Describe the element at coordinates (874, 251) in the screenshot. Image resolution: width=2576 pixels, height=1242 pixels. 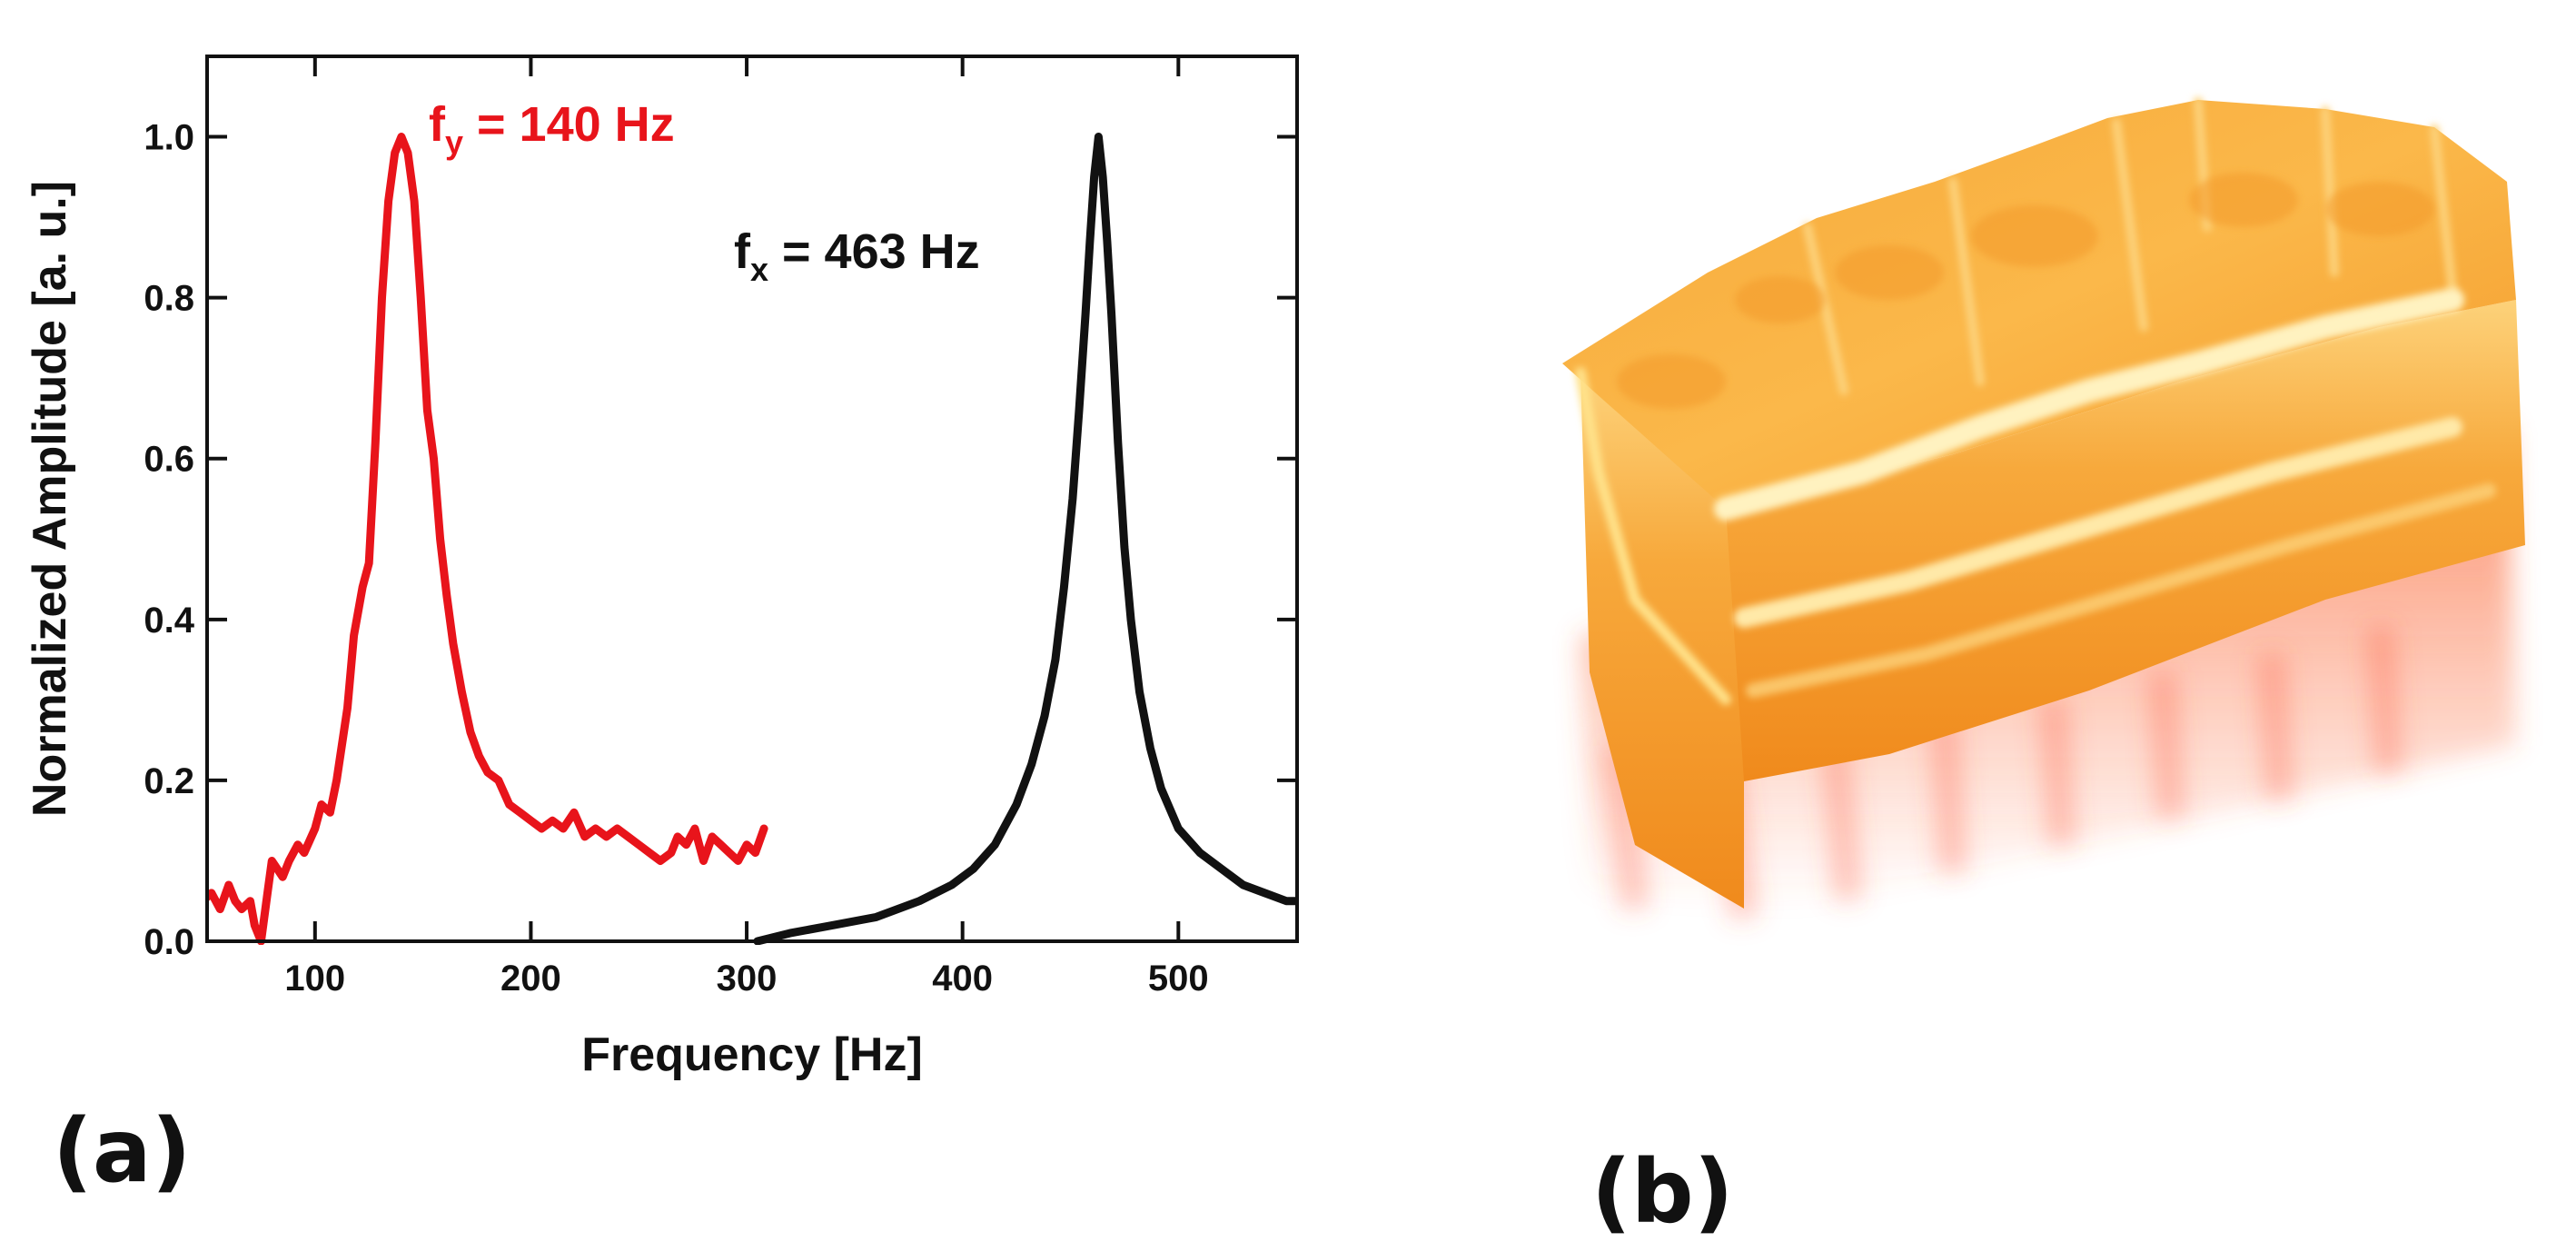
I see `annotation-fx-value: = 463 Hz` at that location.